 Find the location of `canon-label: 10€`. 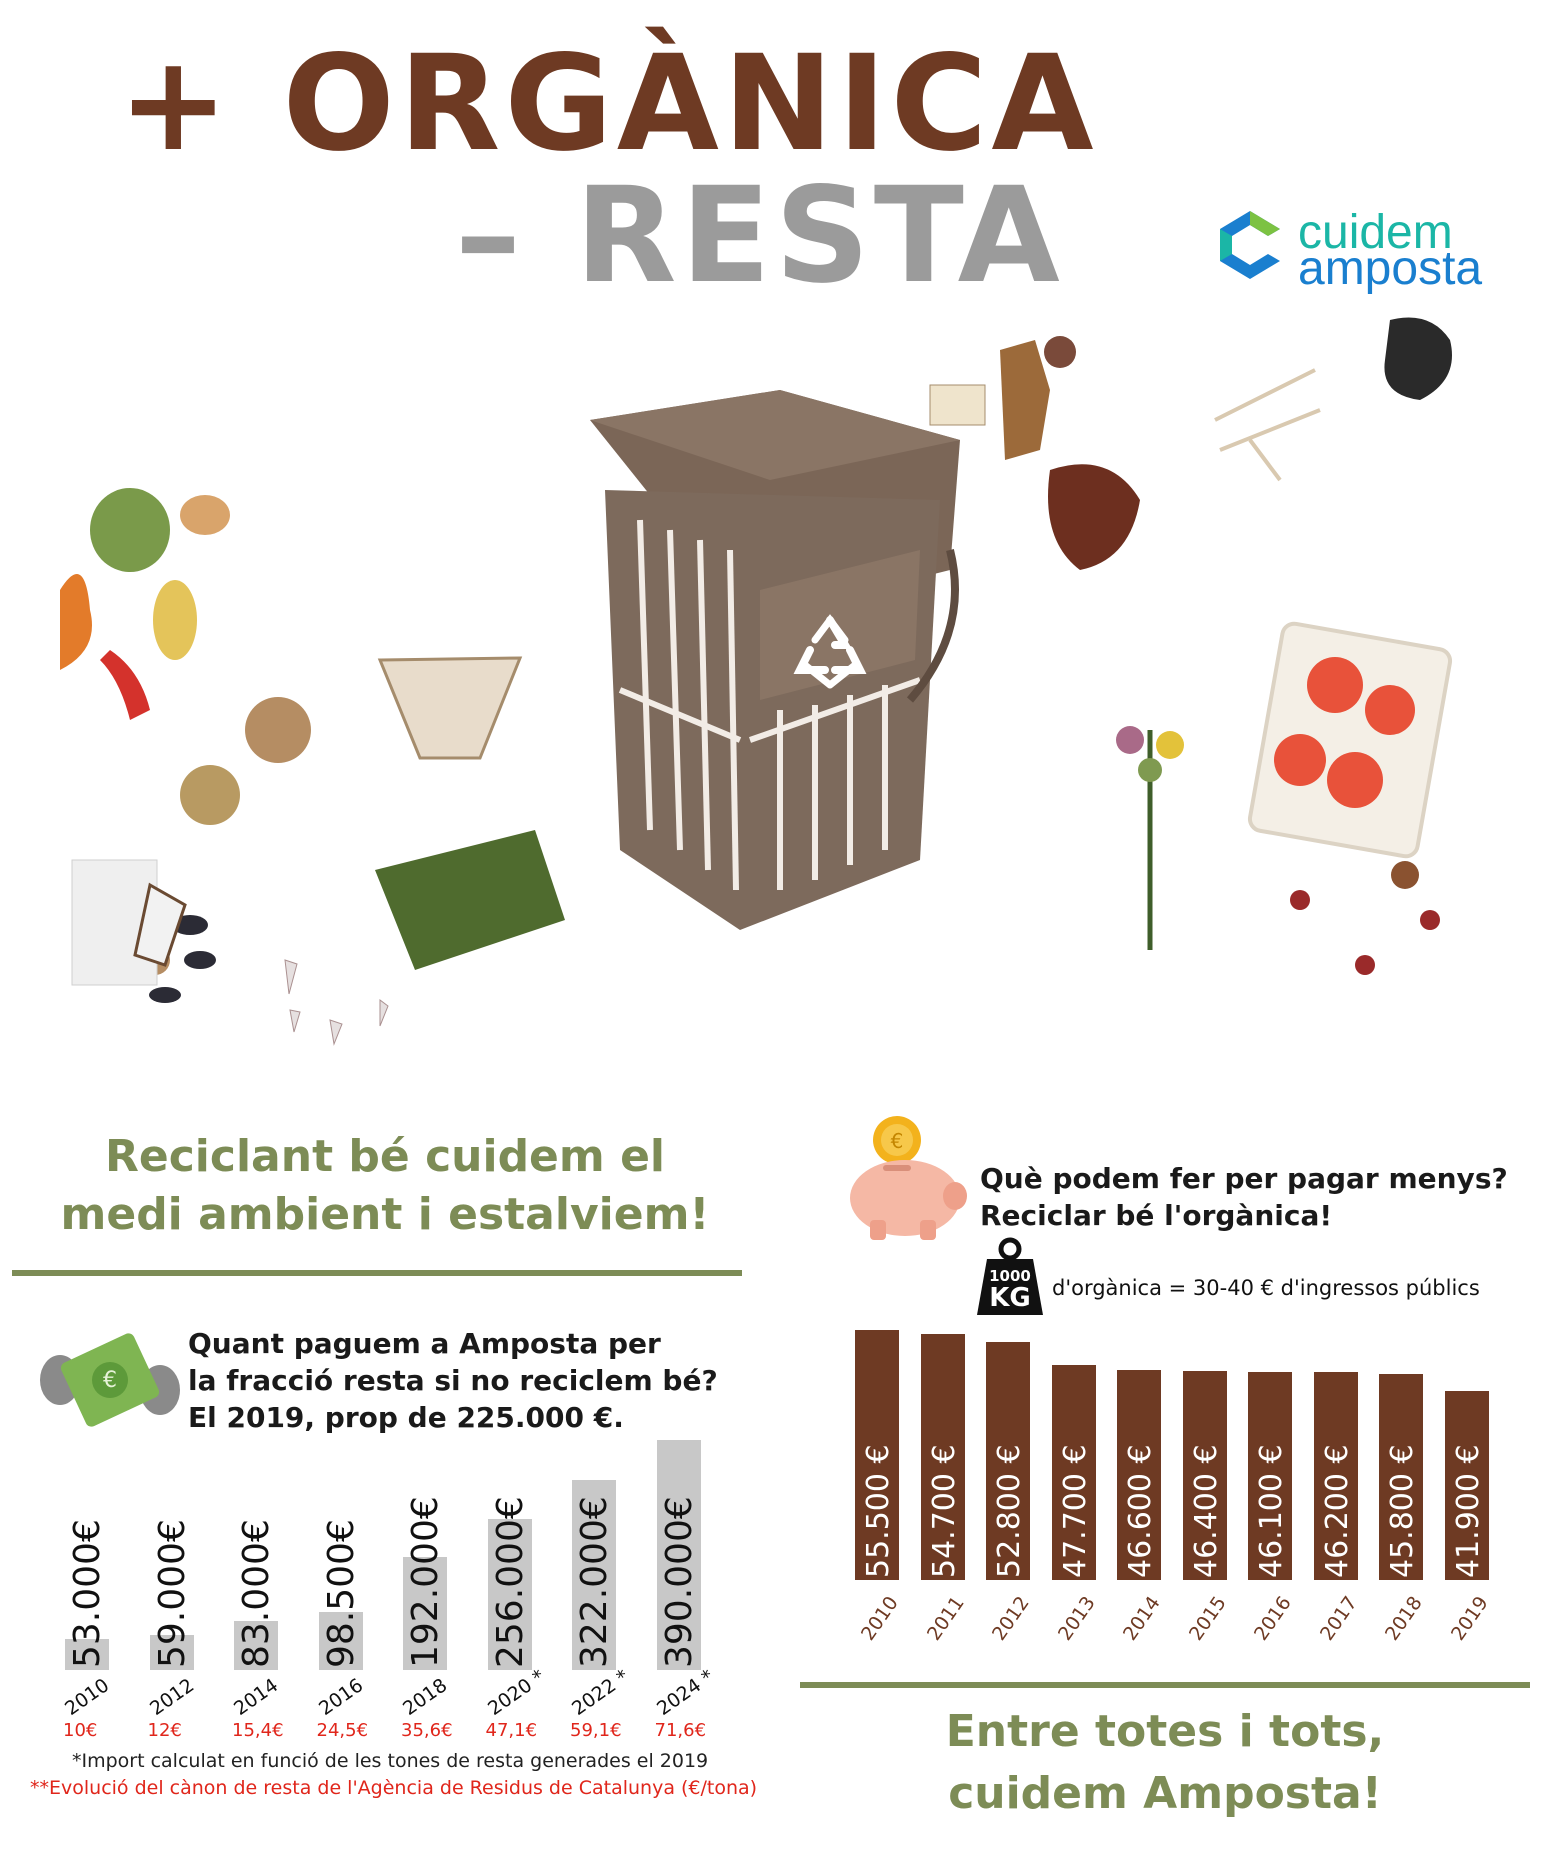

canon-label: 10€ is located at coordinates (80, 1730).